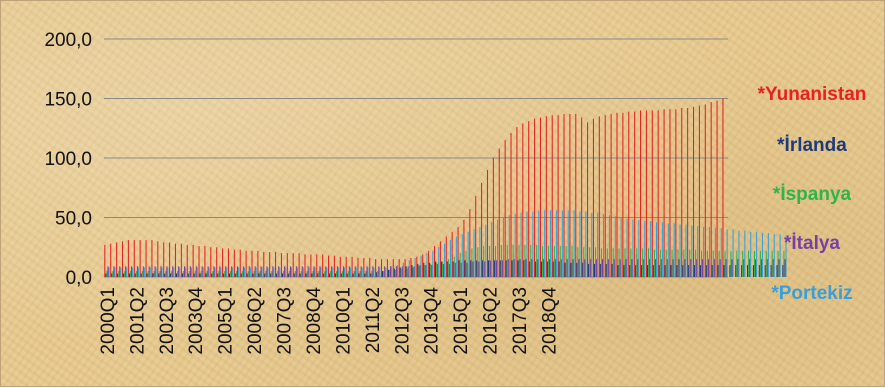 This screenshot has width=885, height=388. What do you see at coordinates (314, 321) in the screenshot?
I see `x-tick-label: 2008Q4` at bounding box center [314, 321].